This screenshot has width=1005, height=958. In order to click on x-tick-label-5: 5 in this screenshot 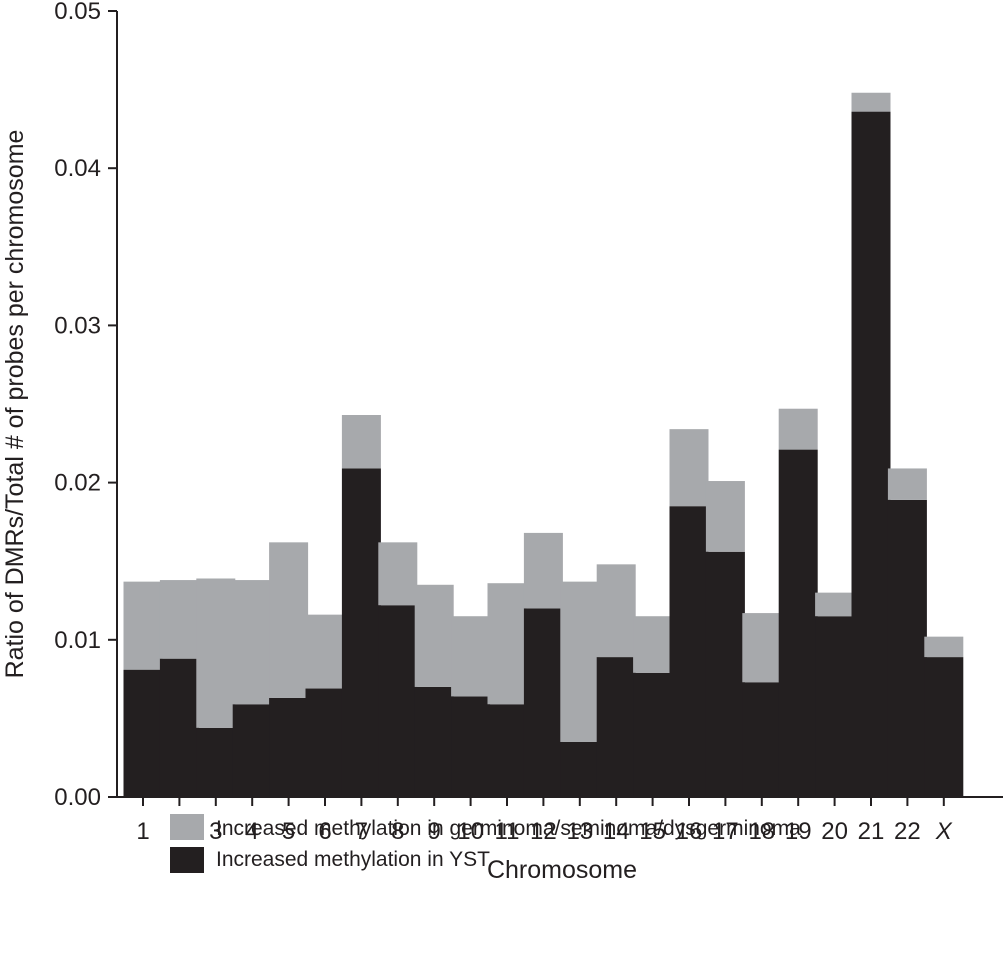, I will do `click(288, 831)`.